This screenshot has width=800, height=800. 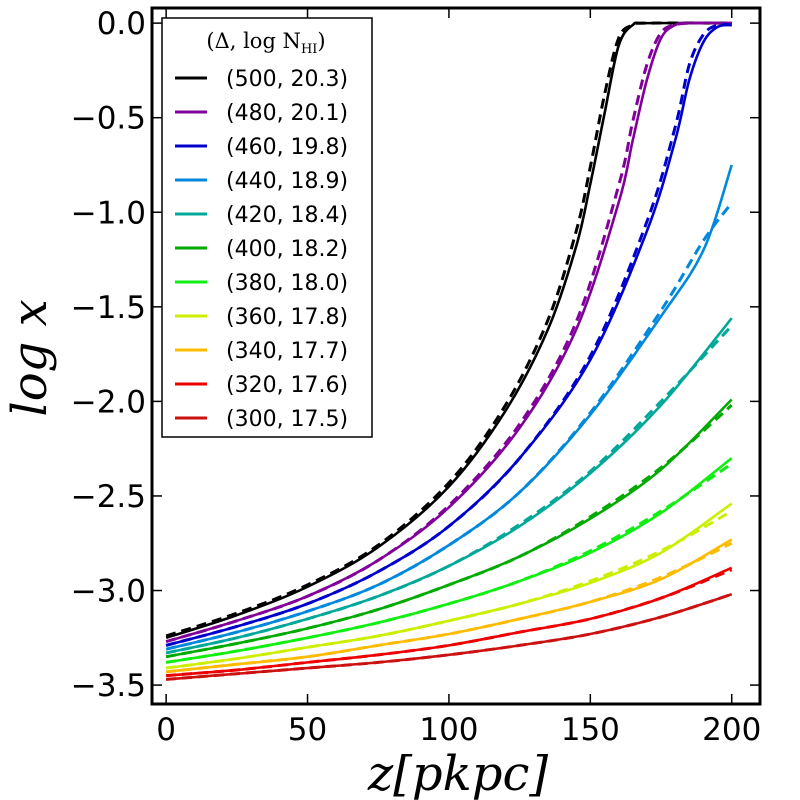 I want to click on y-tick-label: 0.0, so click(x=121, y=24).